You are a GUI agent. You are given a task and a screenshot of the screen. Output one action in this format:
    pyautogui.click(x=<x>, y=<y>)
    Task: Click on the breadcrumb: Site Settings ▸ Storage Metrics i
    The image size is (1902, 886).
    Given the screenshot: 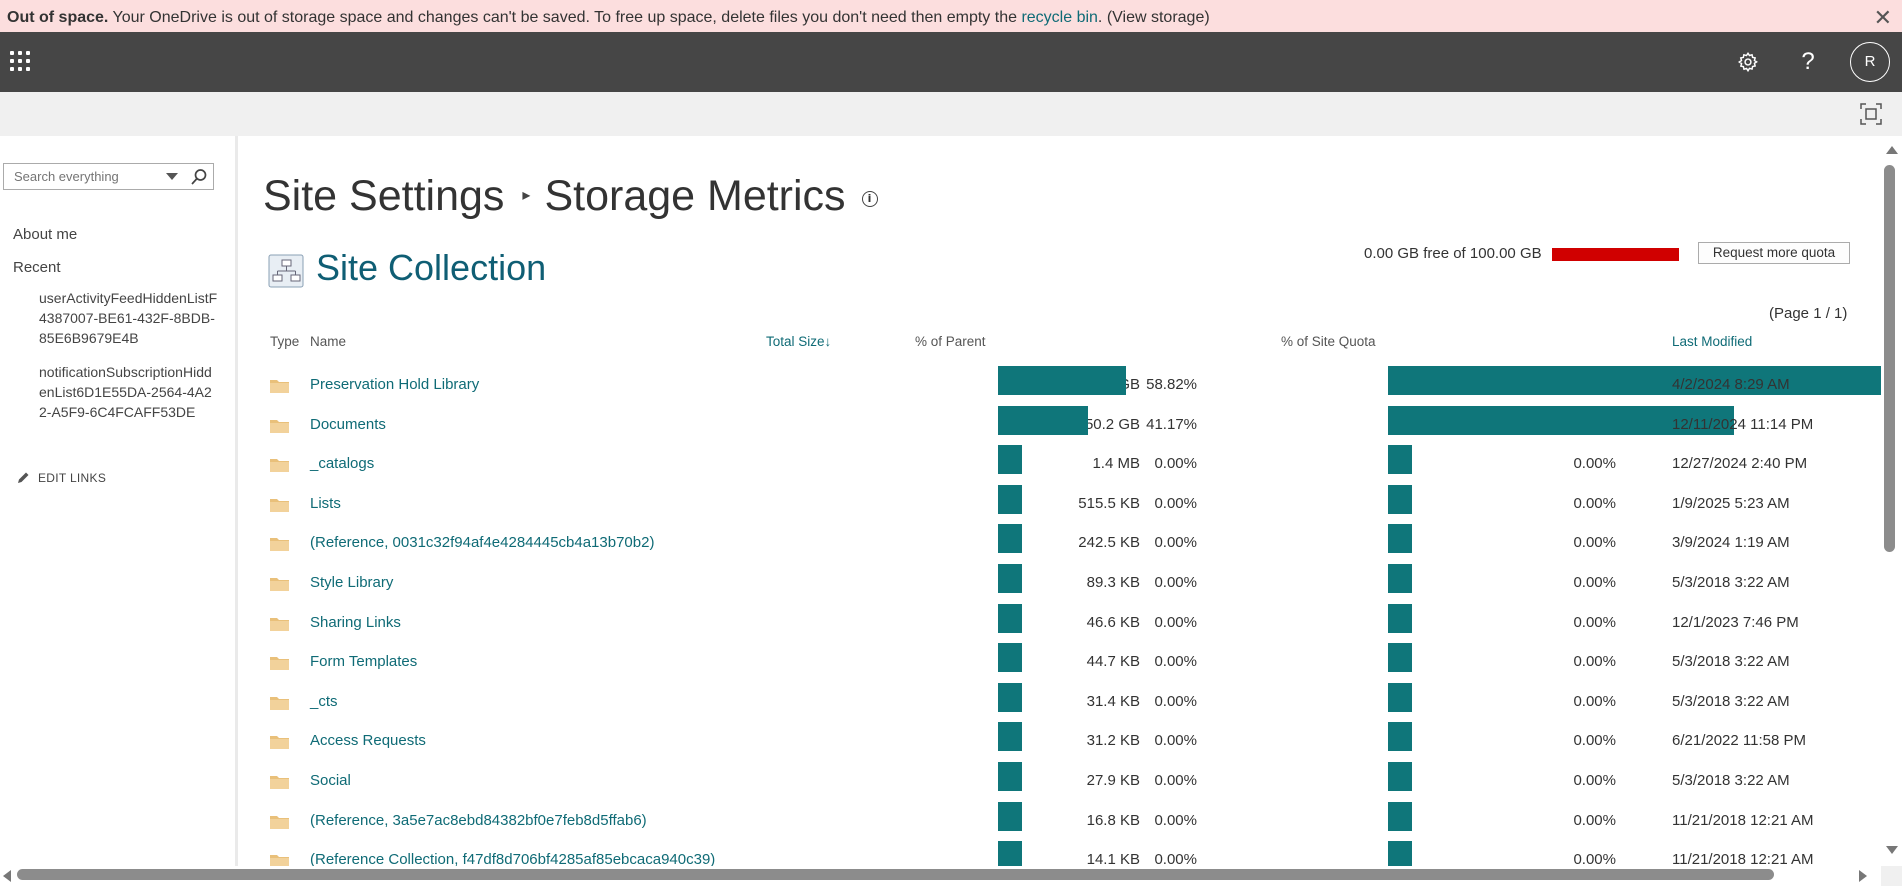 What is the action you would take?
    pyautogui.click(x=570, y=196)
    